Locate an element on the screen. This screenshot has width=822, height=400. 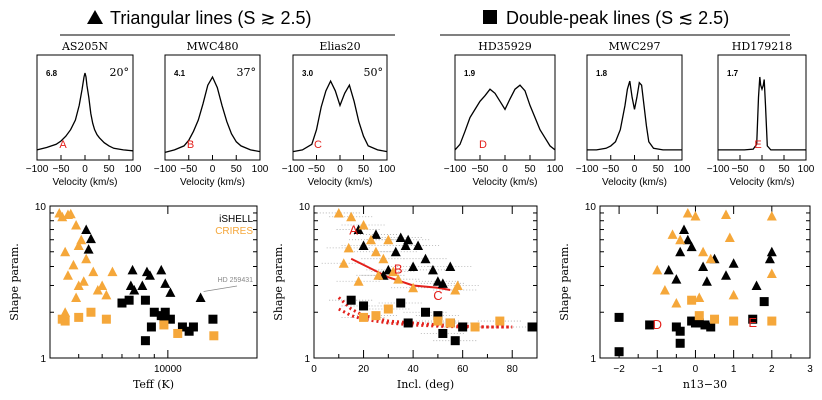
x-tick-label: −100 is located at coordinates (37, 169).